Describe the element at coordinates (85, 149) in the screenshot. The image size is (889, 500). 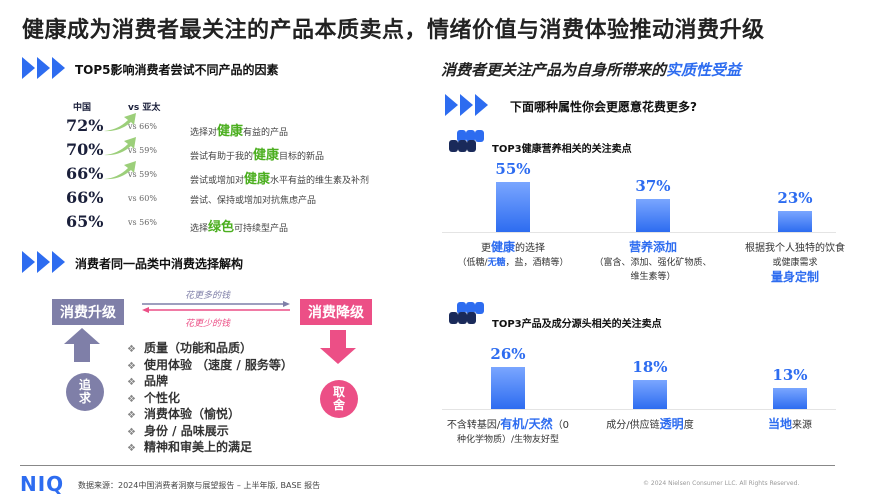
I see `china-pct: 70%` at that location.